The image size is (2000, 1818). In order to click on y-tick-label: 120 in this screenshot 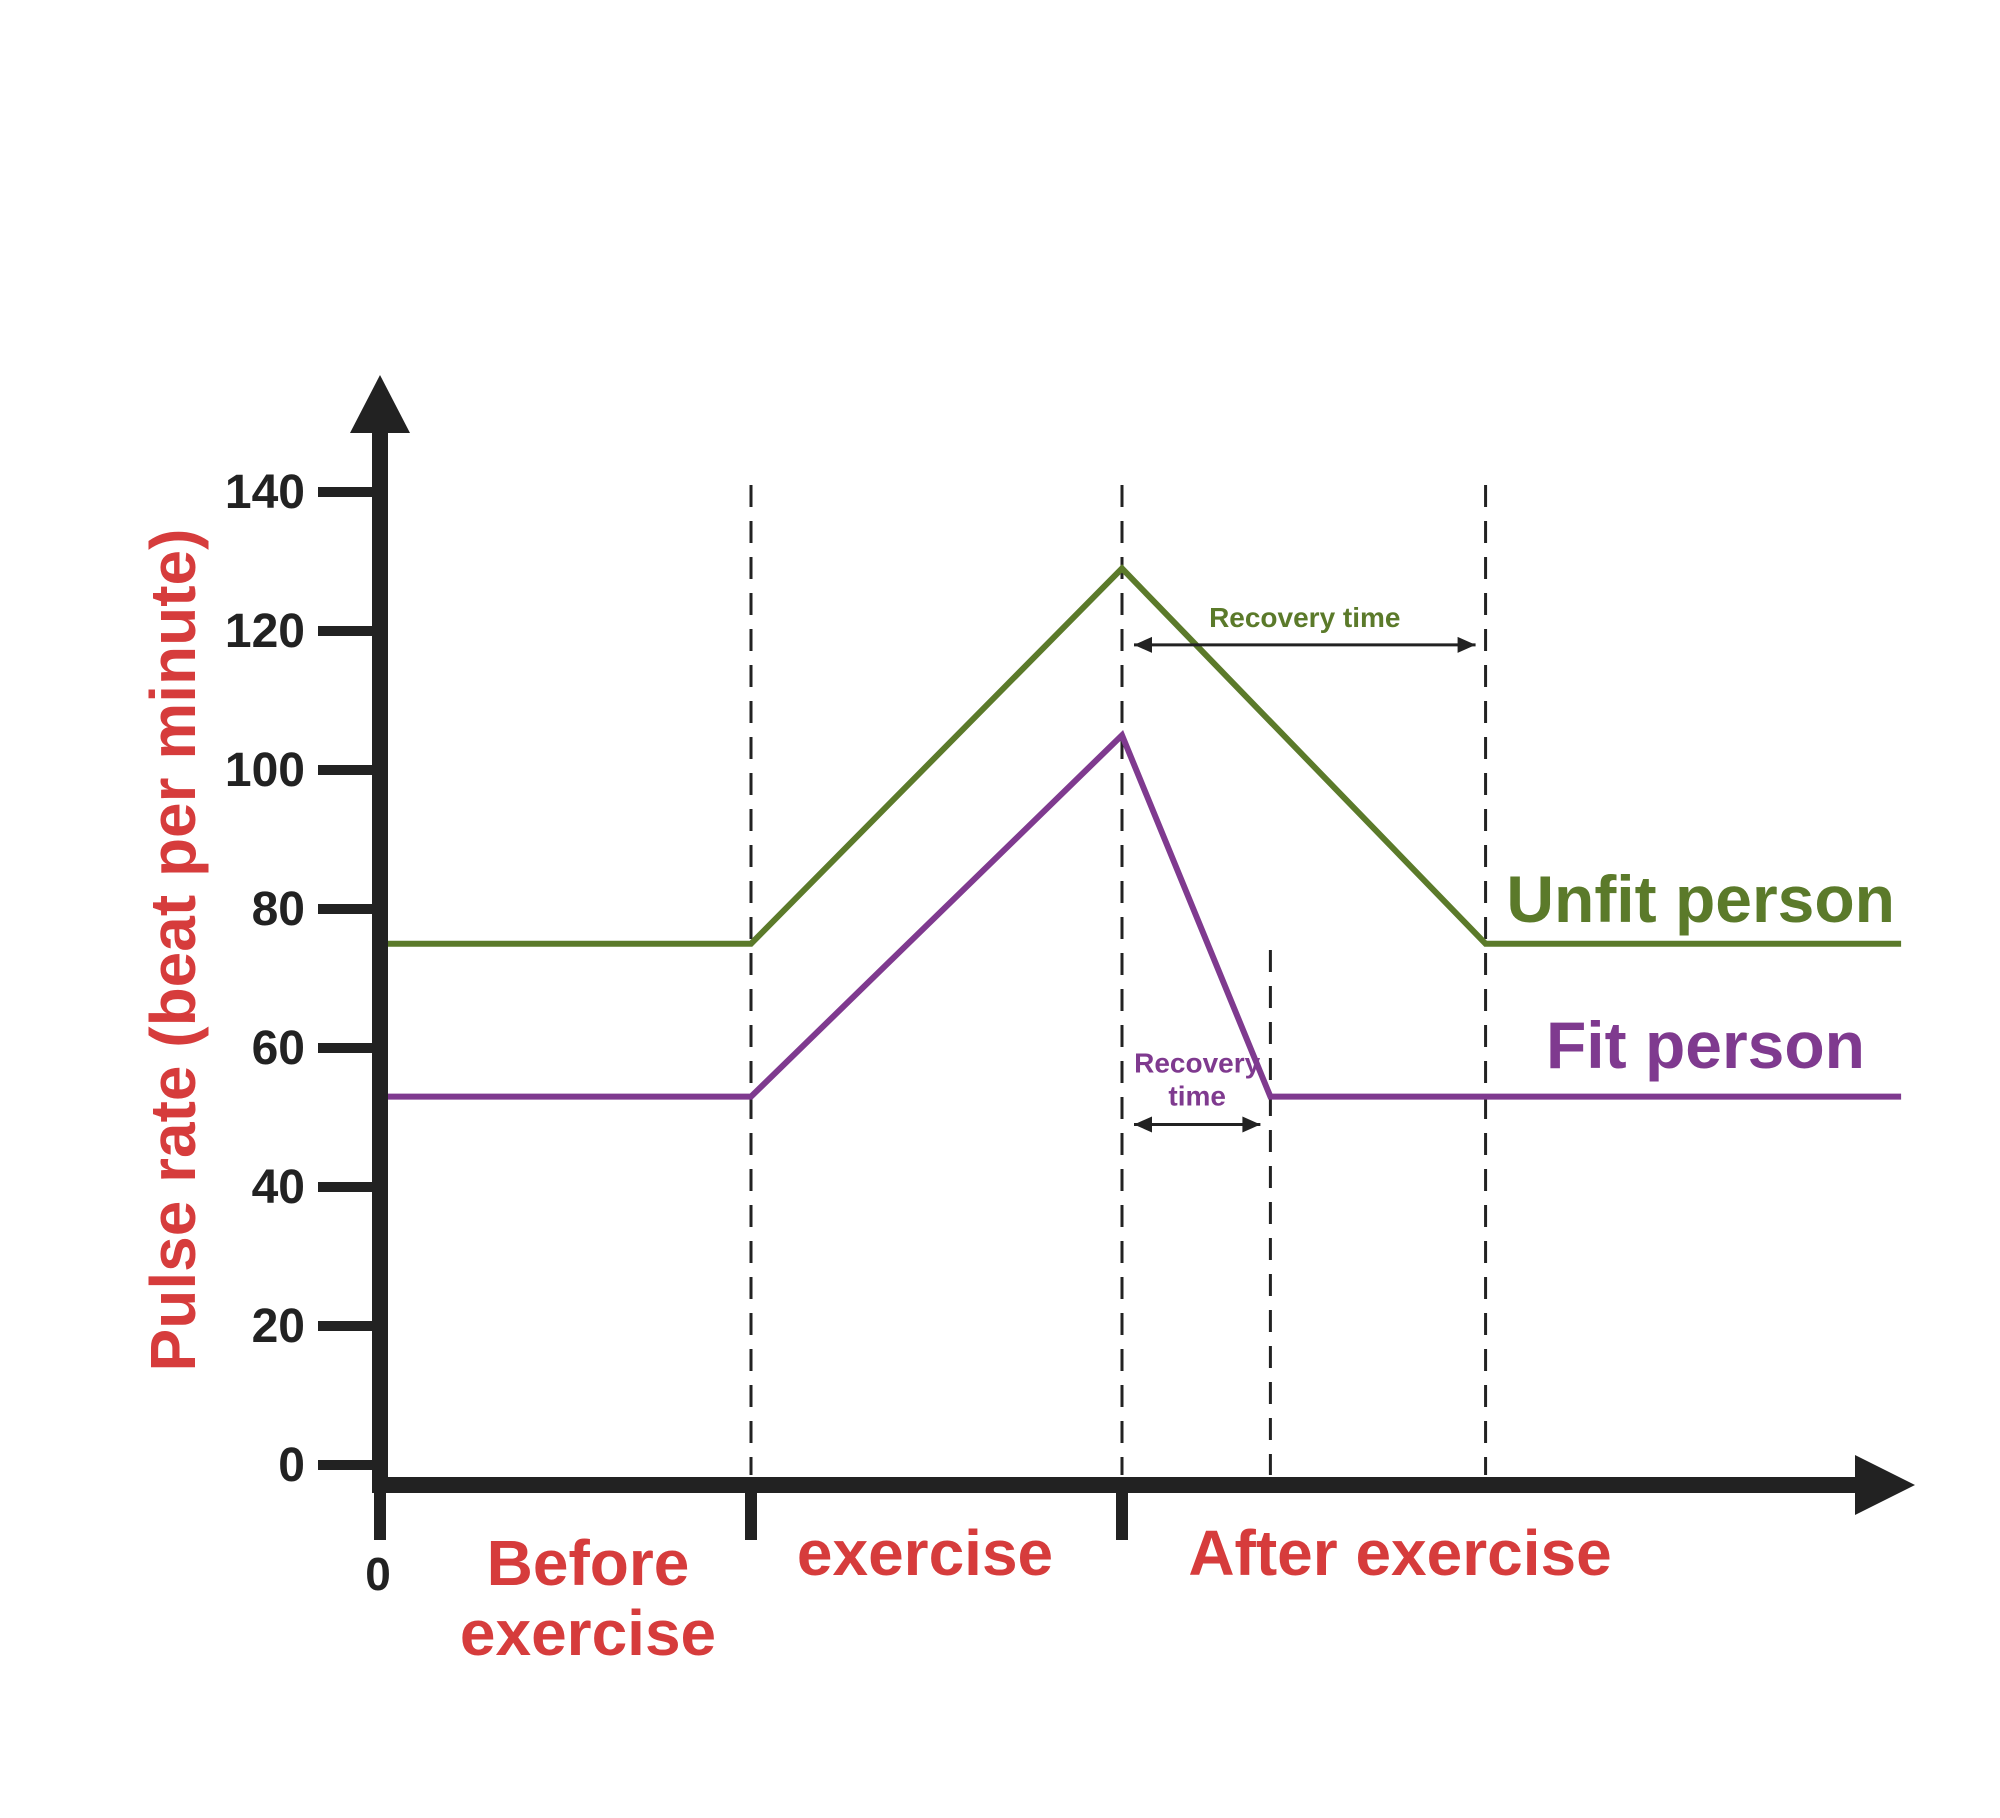, I will do `click(265, 631)`.